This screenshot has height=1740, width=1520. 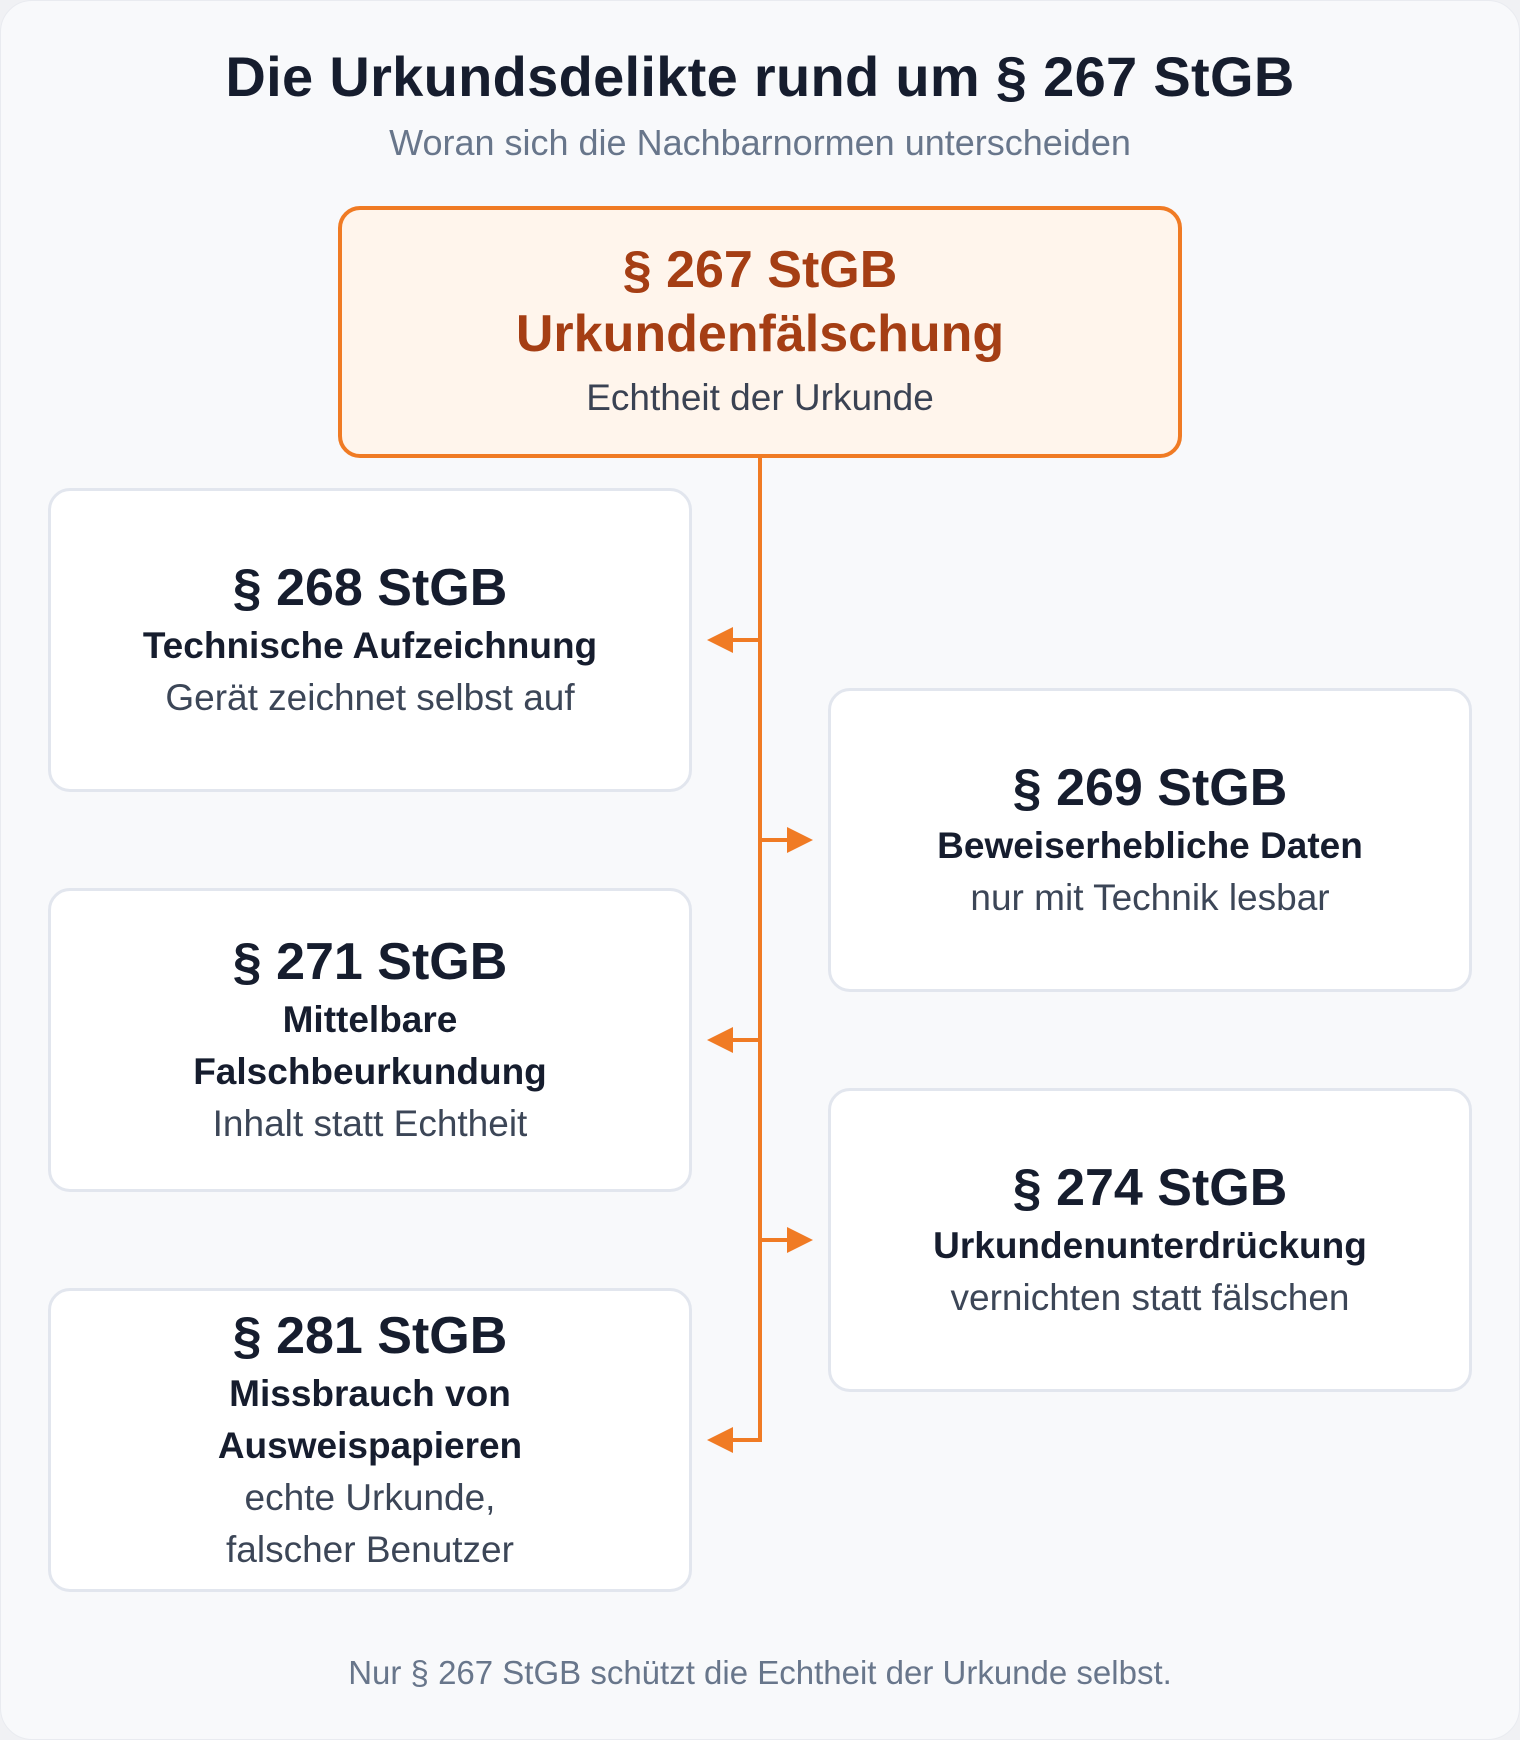 I want to click on node-description: echte Urkunde, falscher Benutzer, so click(x=370, y=1523).